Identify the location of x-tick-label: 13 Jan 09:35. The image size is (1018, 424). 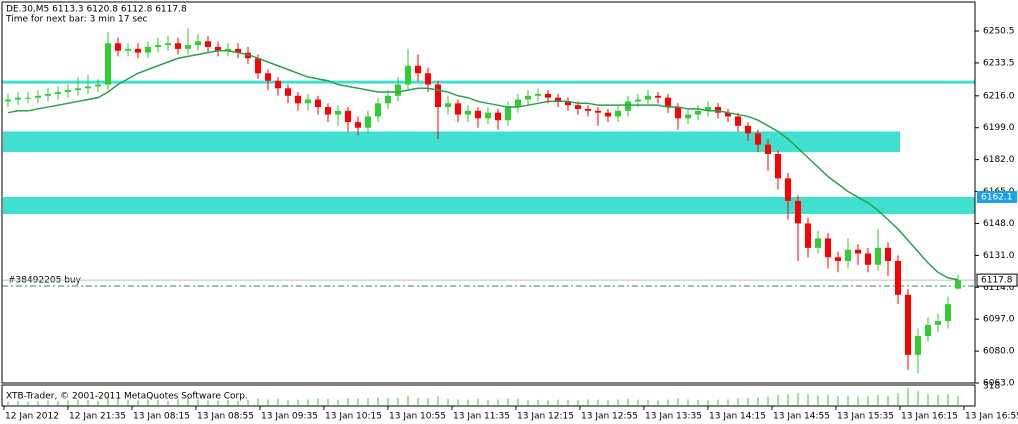
(289, 417).